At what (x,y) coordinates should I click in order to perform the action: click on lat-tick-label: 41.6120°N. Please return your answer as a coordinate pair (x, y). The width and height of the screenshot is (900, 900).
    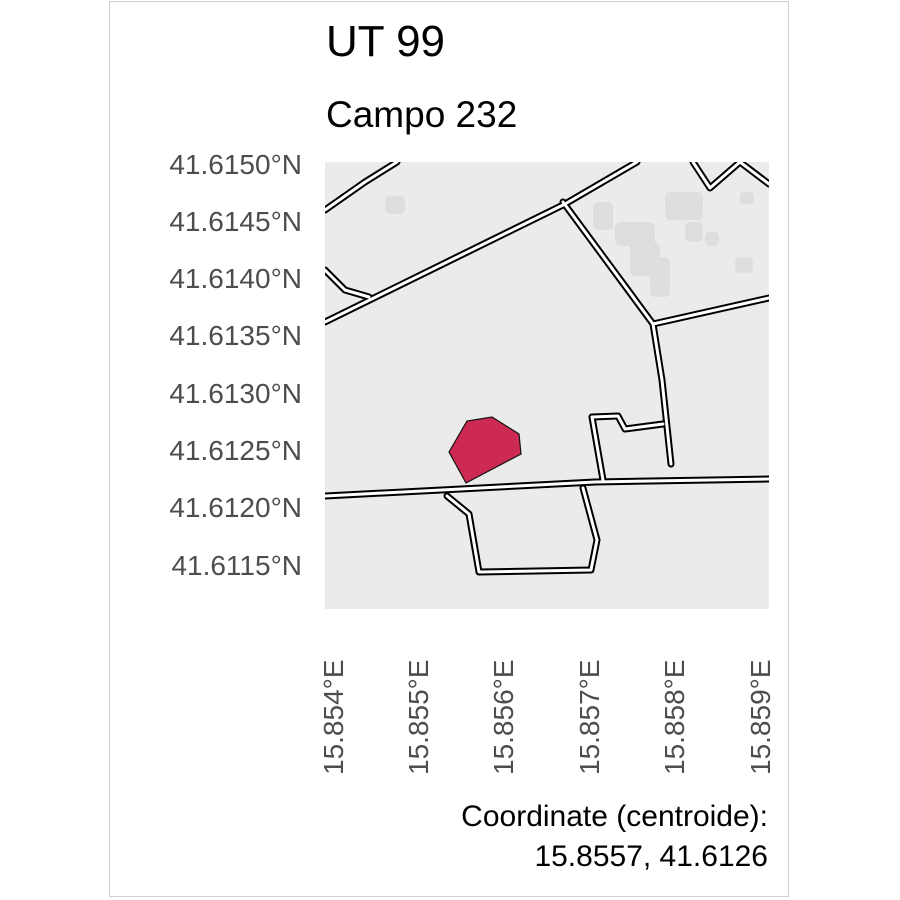
    Looking at the image, I should click on (235, 507).